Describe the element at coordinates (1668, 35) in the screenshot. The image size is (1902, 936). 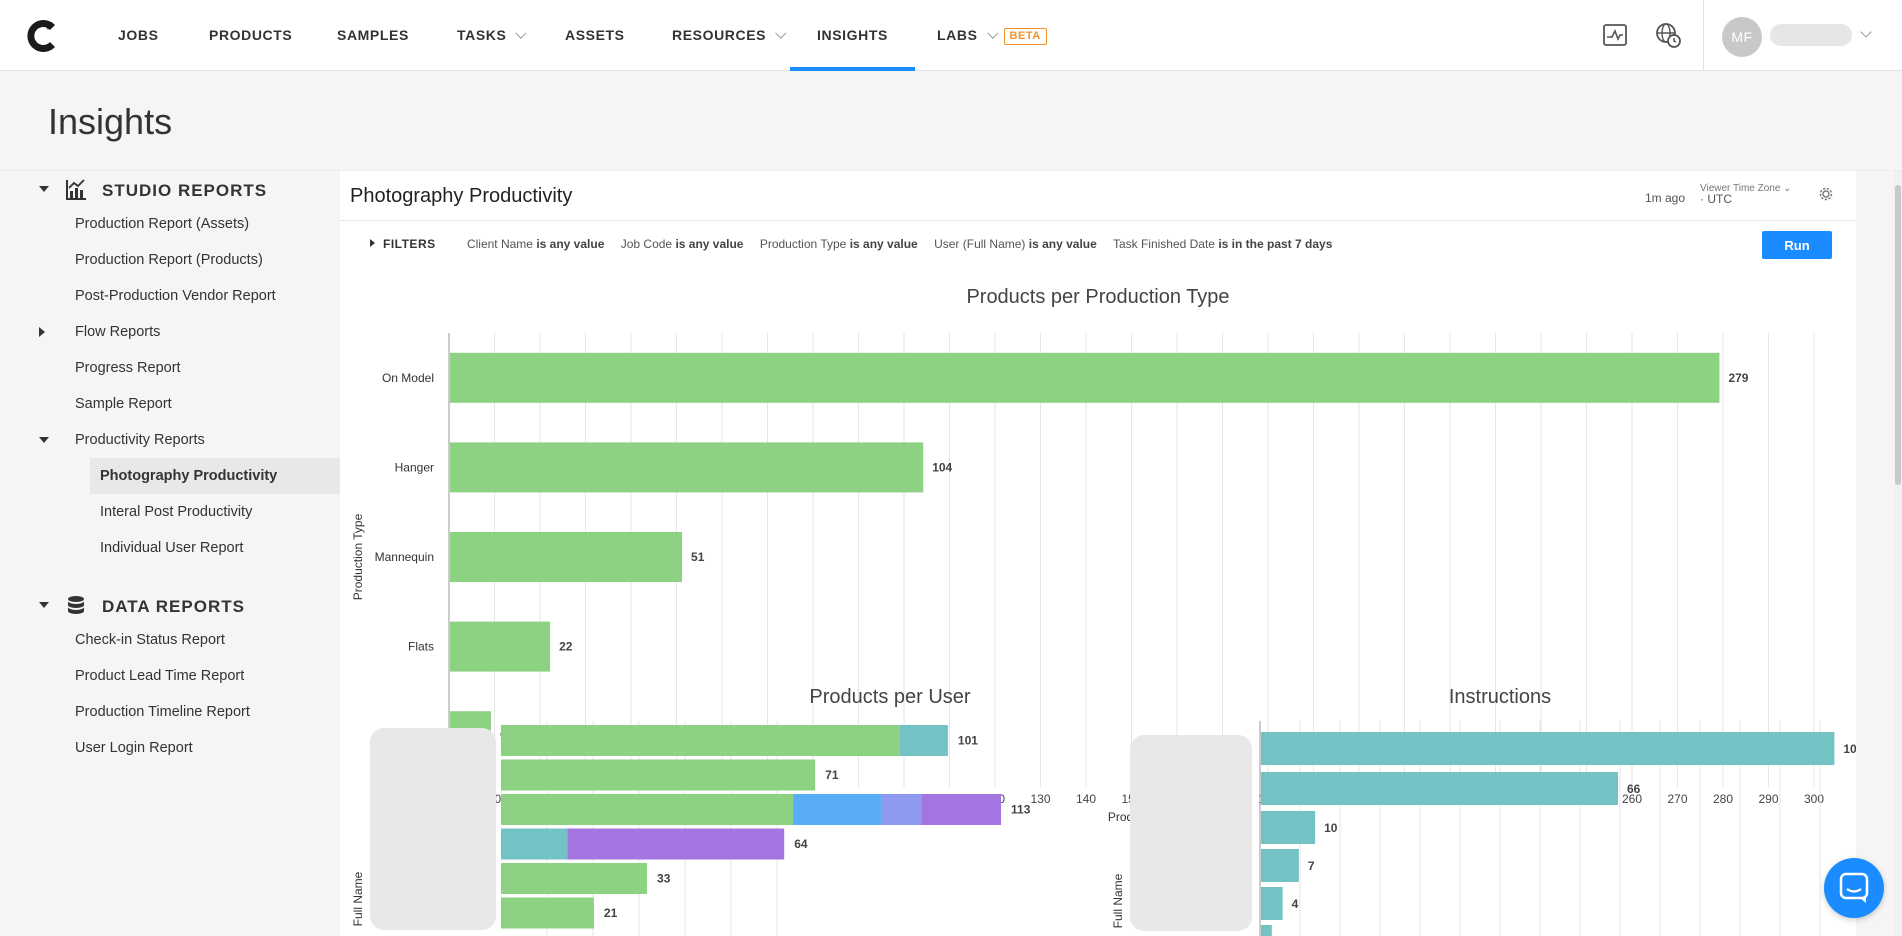
I see `globe-clock-icon` at that location.